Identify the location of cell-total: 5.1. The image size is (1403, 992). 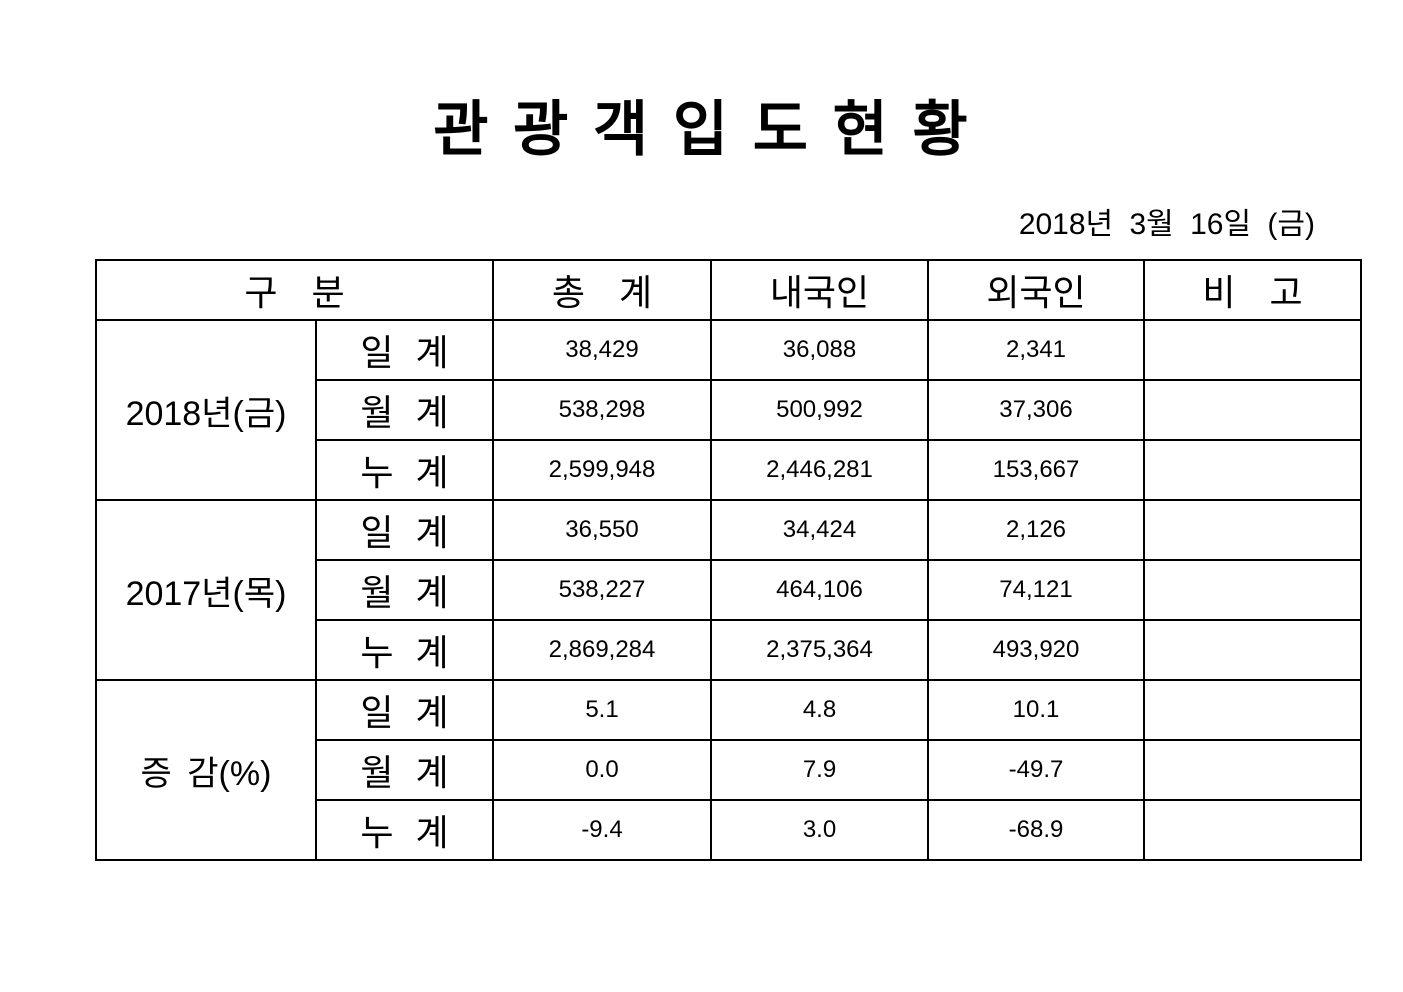
(602, 710).